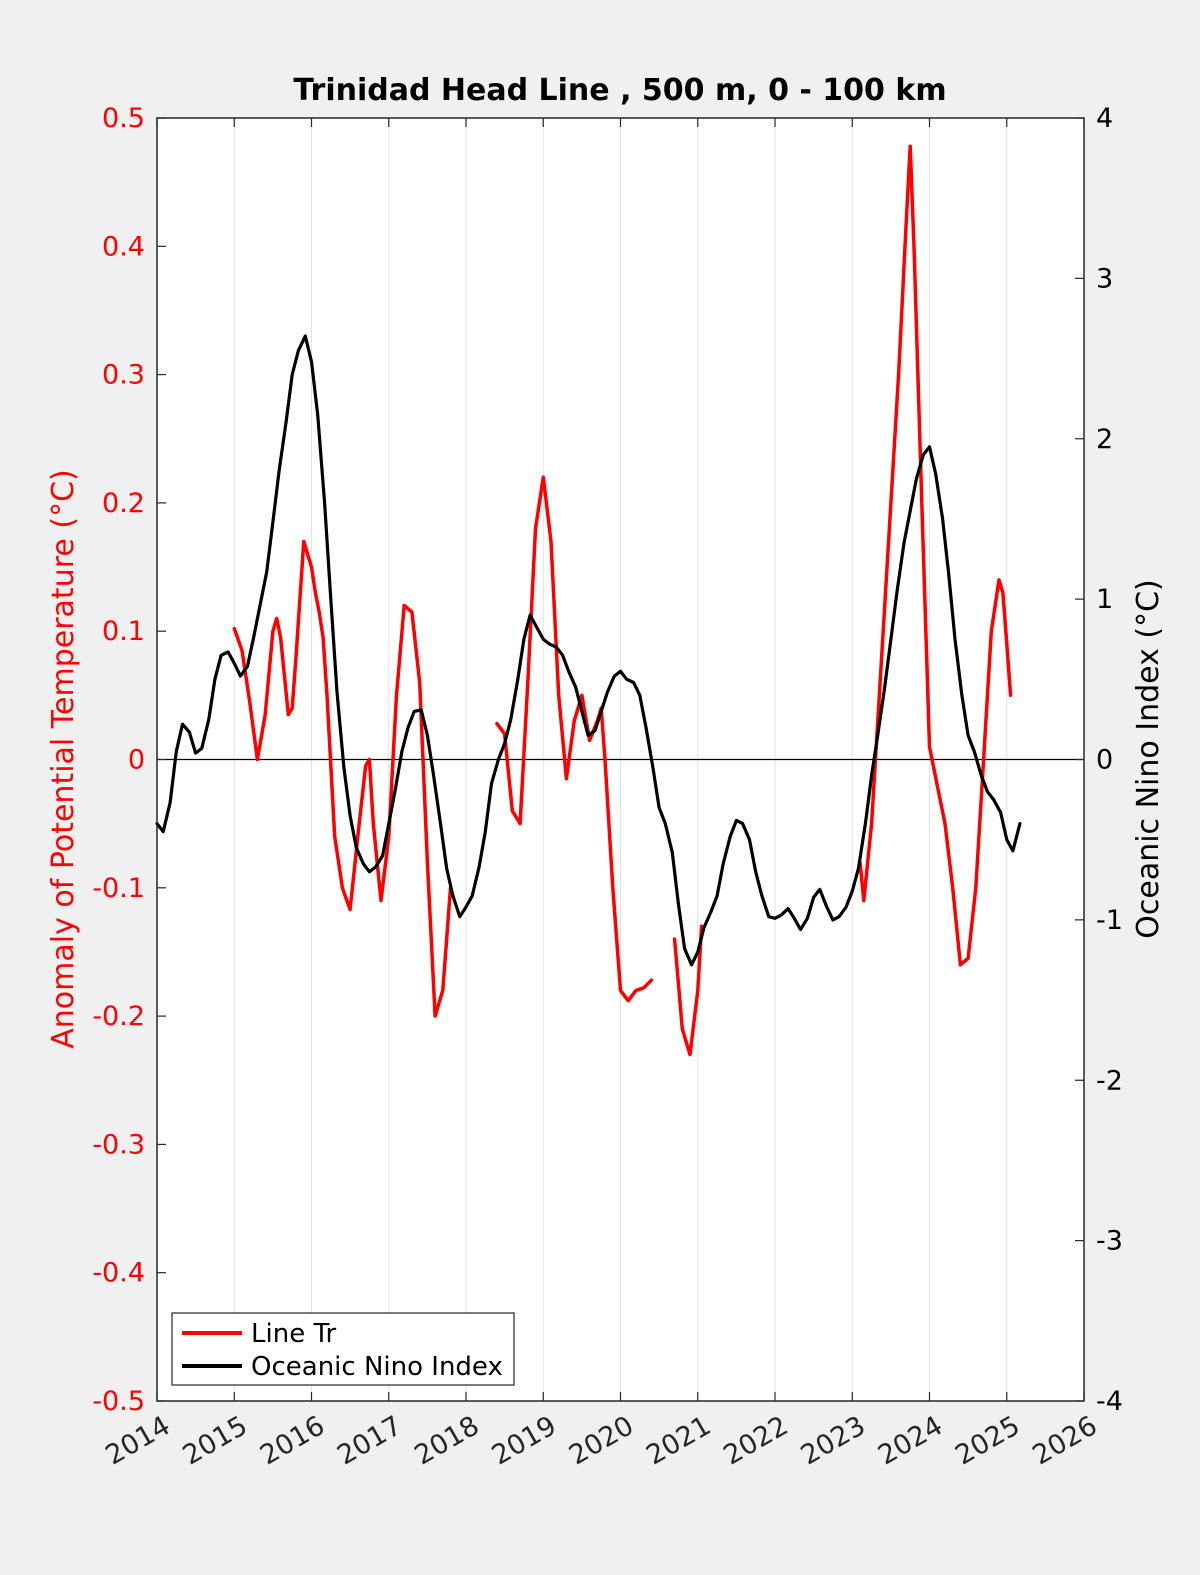  Describe the element at coordinates (292, 1440) in the screenshot. I see `x-tick-label: 2016` at that location.